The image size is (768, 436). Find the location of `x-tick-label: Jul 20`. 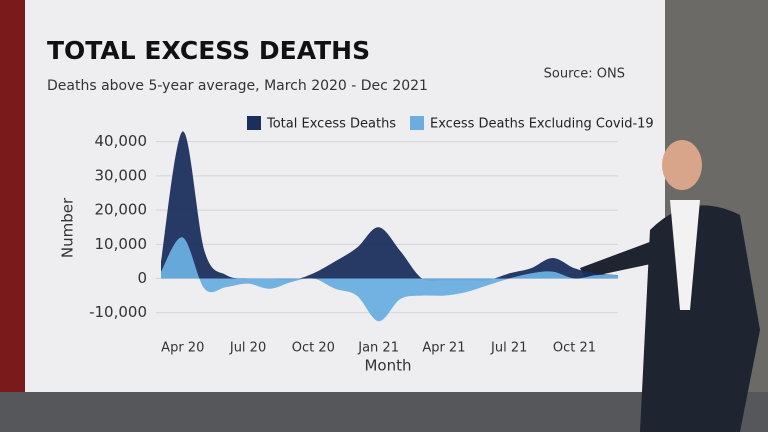

x-tick-label: Jul 20 is located at coordinates (247, 348).